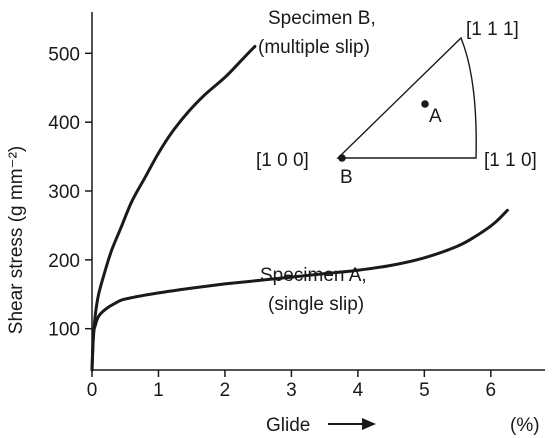  Describe the element at coordinates (92, 390) in the screenshot. I see `x-tick-label: 0` at that location.